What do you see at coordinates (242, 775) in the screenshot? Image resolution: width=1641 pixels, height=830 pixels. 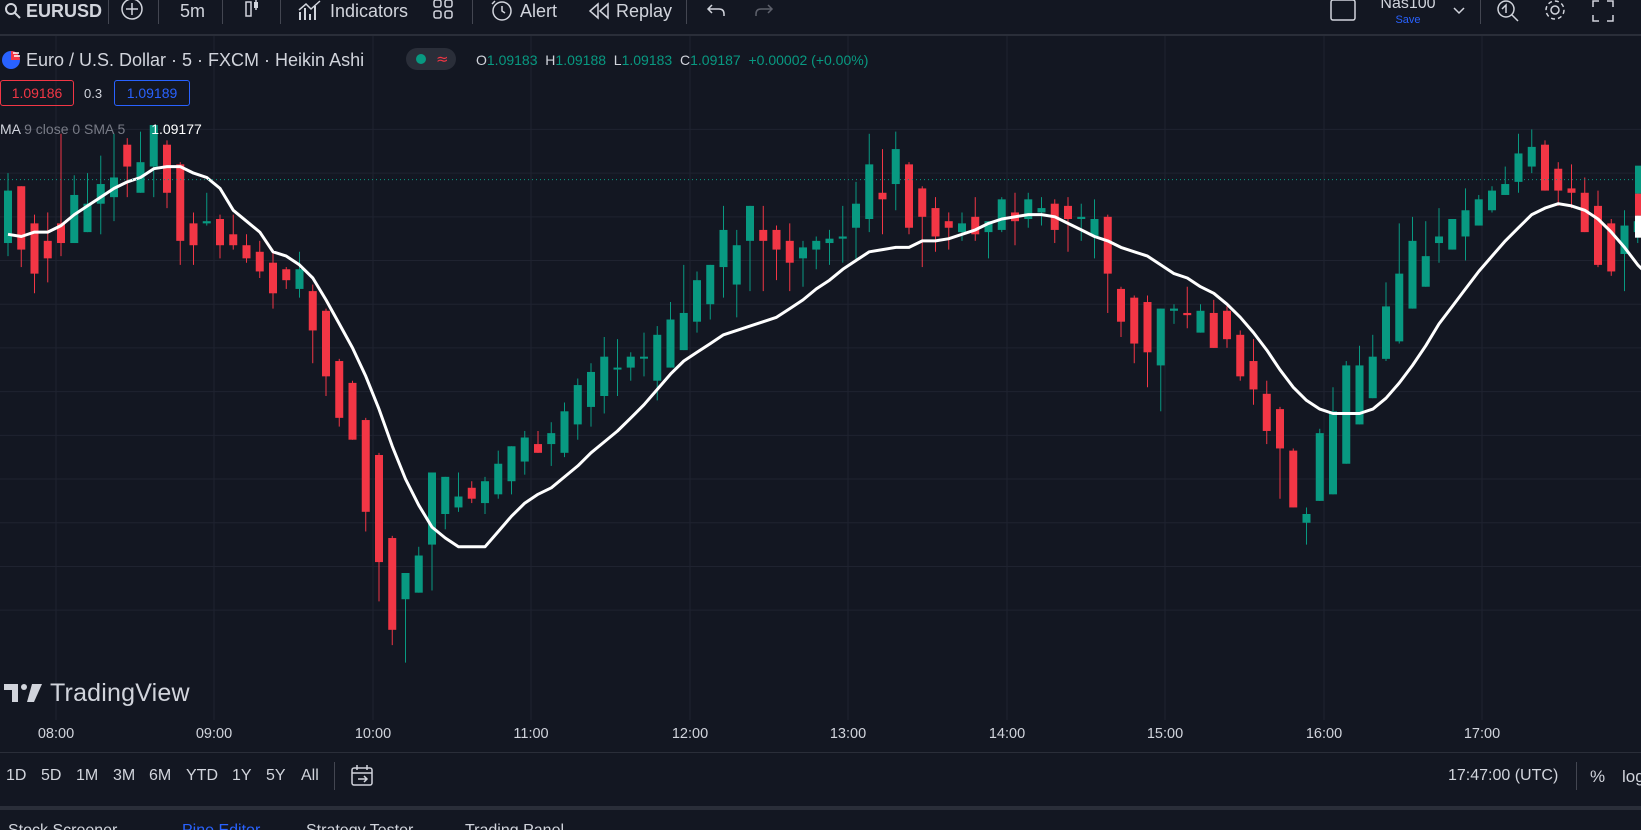 I see `range-button-1y: 1Y` at bounding box center [242, 775].